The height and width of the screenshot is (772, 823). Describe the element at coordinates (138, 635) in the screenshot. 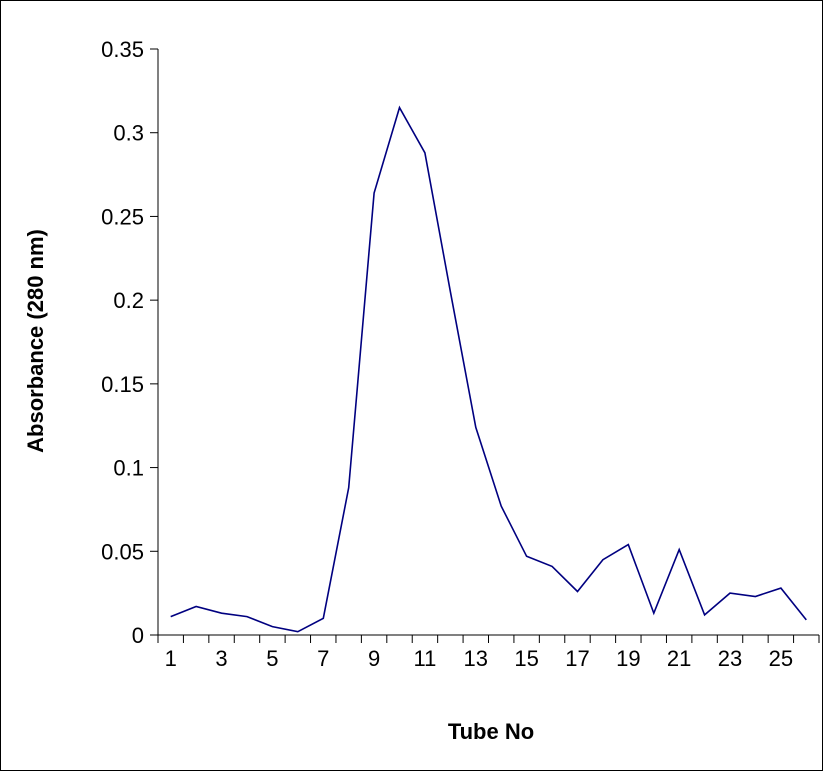

I see `y-tick-label: 0` at that location.